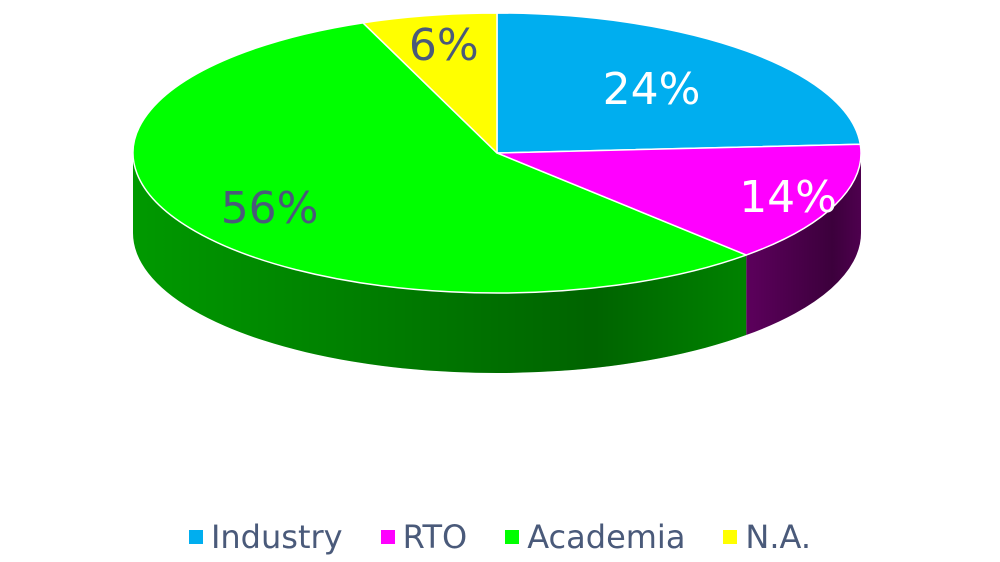 The height and width of the screenshot is (562, 1000). What do you see at coordinates (387, 537) in the screenshot?
I see `legend-swatch-rto` at bounding box center [387, 537].